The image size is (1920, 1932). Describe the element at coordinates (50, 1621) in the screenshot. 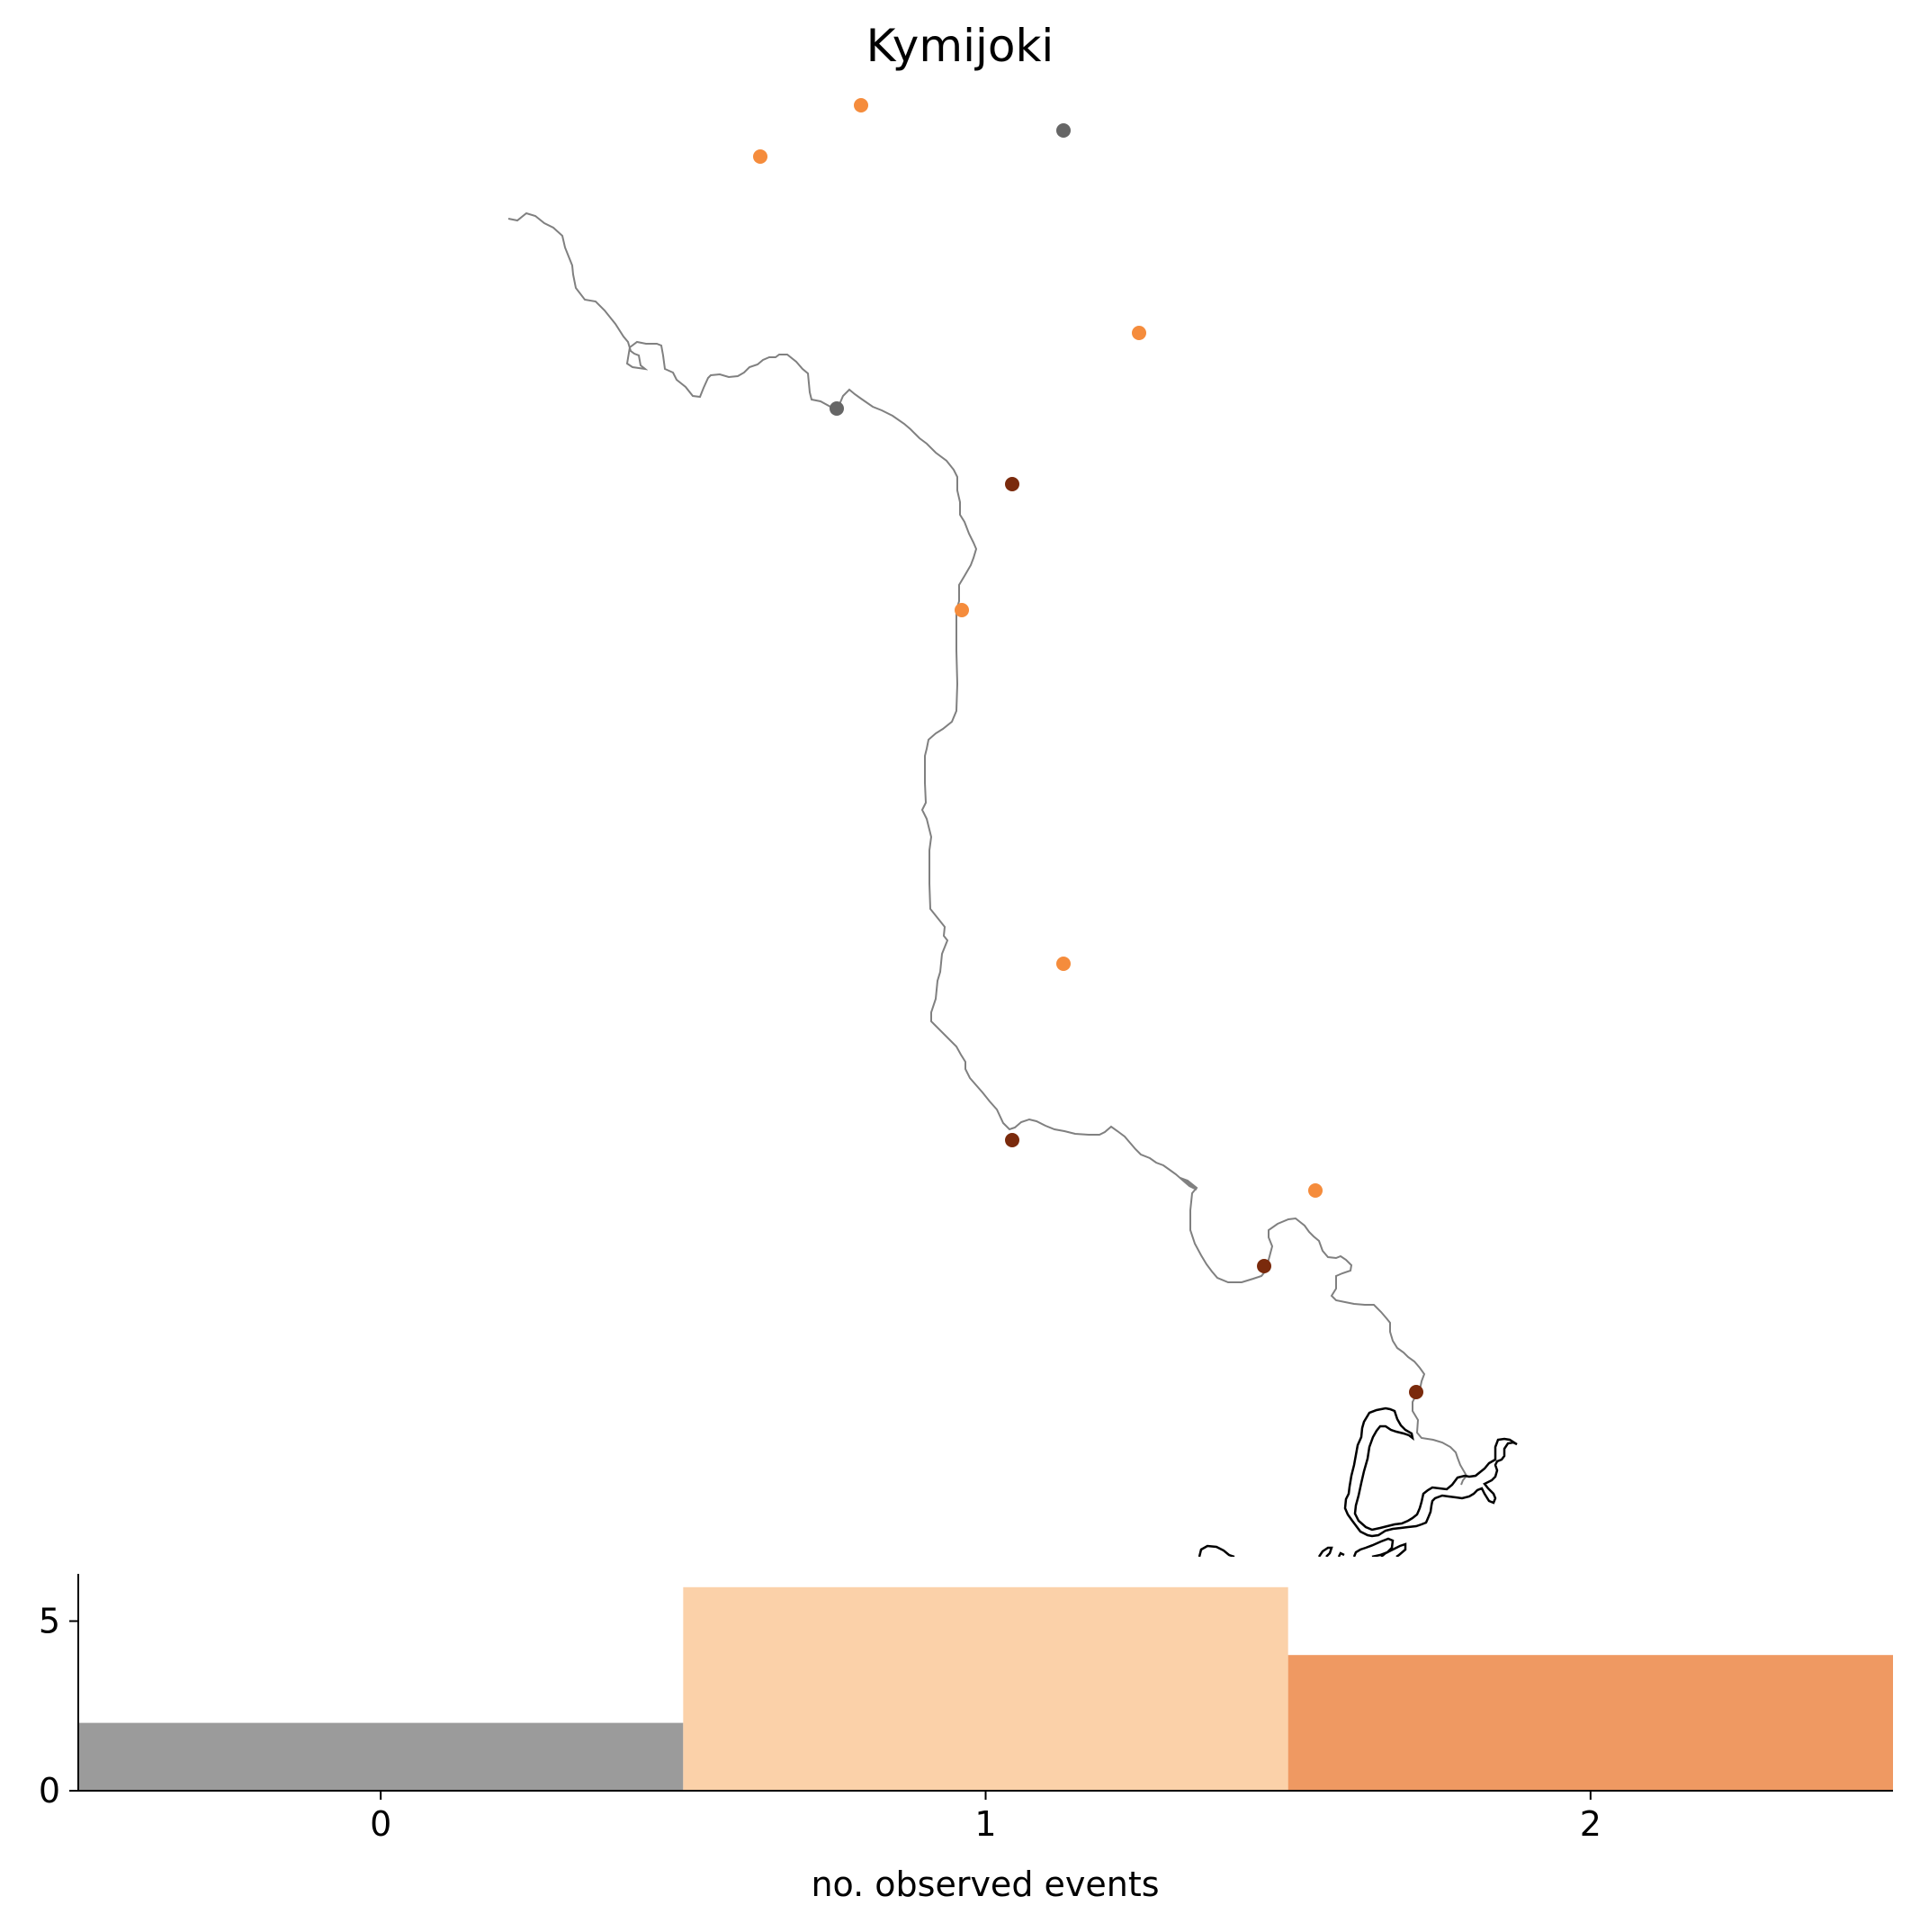

I see `y-tick-label: 5` at that location.